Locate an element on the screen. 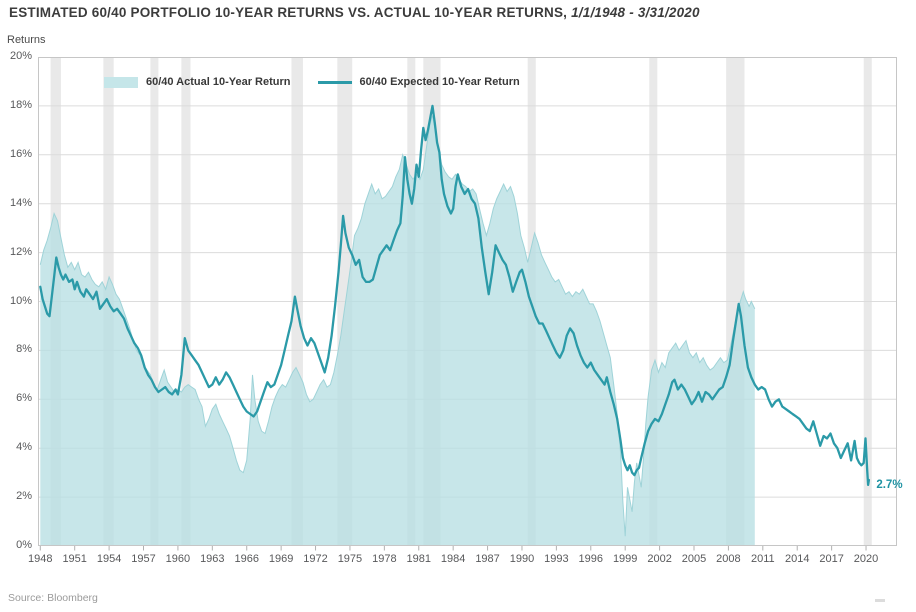 The width and height of the screenshot is (916, 612). x-tick-label: 1996 is located at coordinates (591, 559).